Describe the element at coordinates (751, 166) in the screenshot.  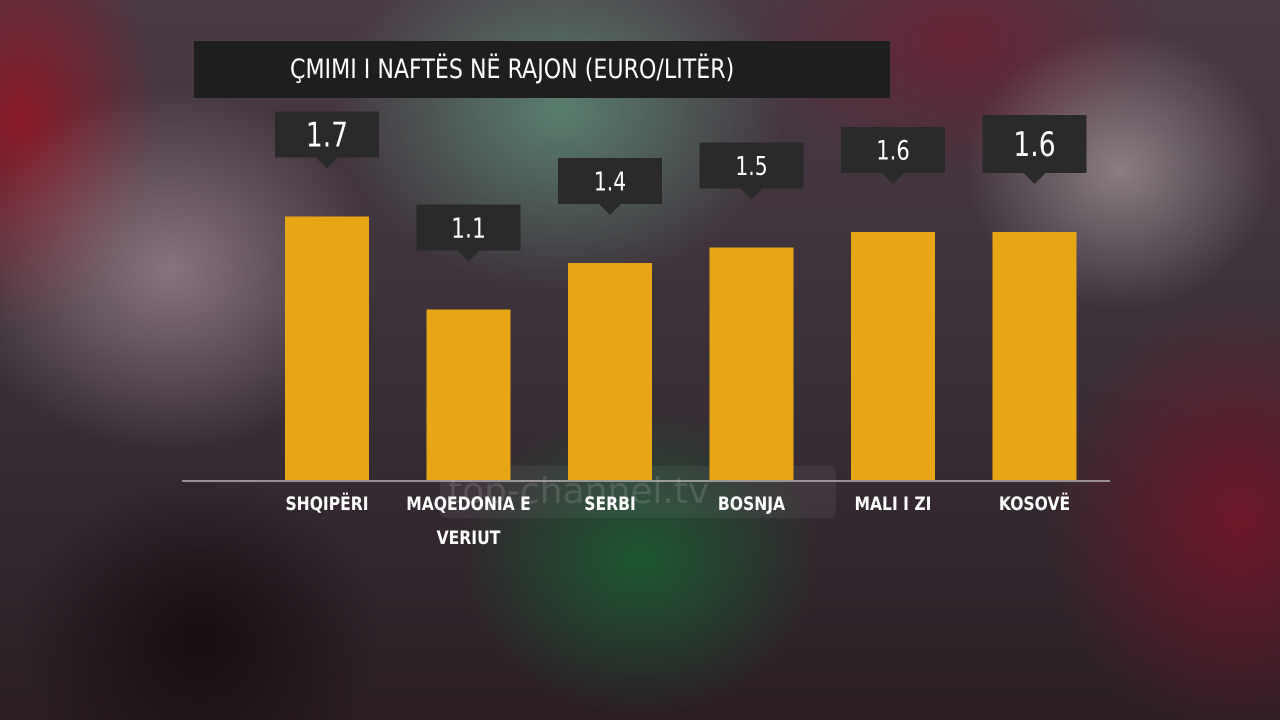
I see `value-label: 1.5` at that location.